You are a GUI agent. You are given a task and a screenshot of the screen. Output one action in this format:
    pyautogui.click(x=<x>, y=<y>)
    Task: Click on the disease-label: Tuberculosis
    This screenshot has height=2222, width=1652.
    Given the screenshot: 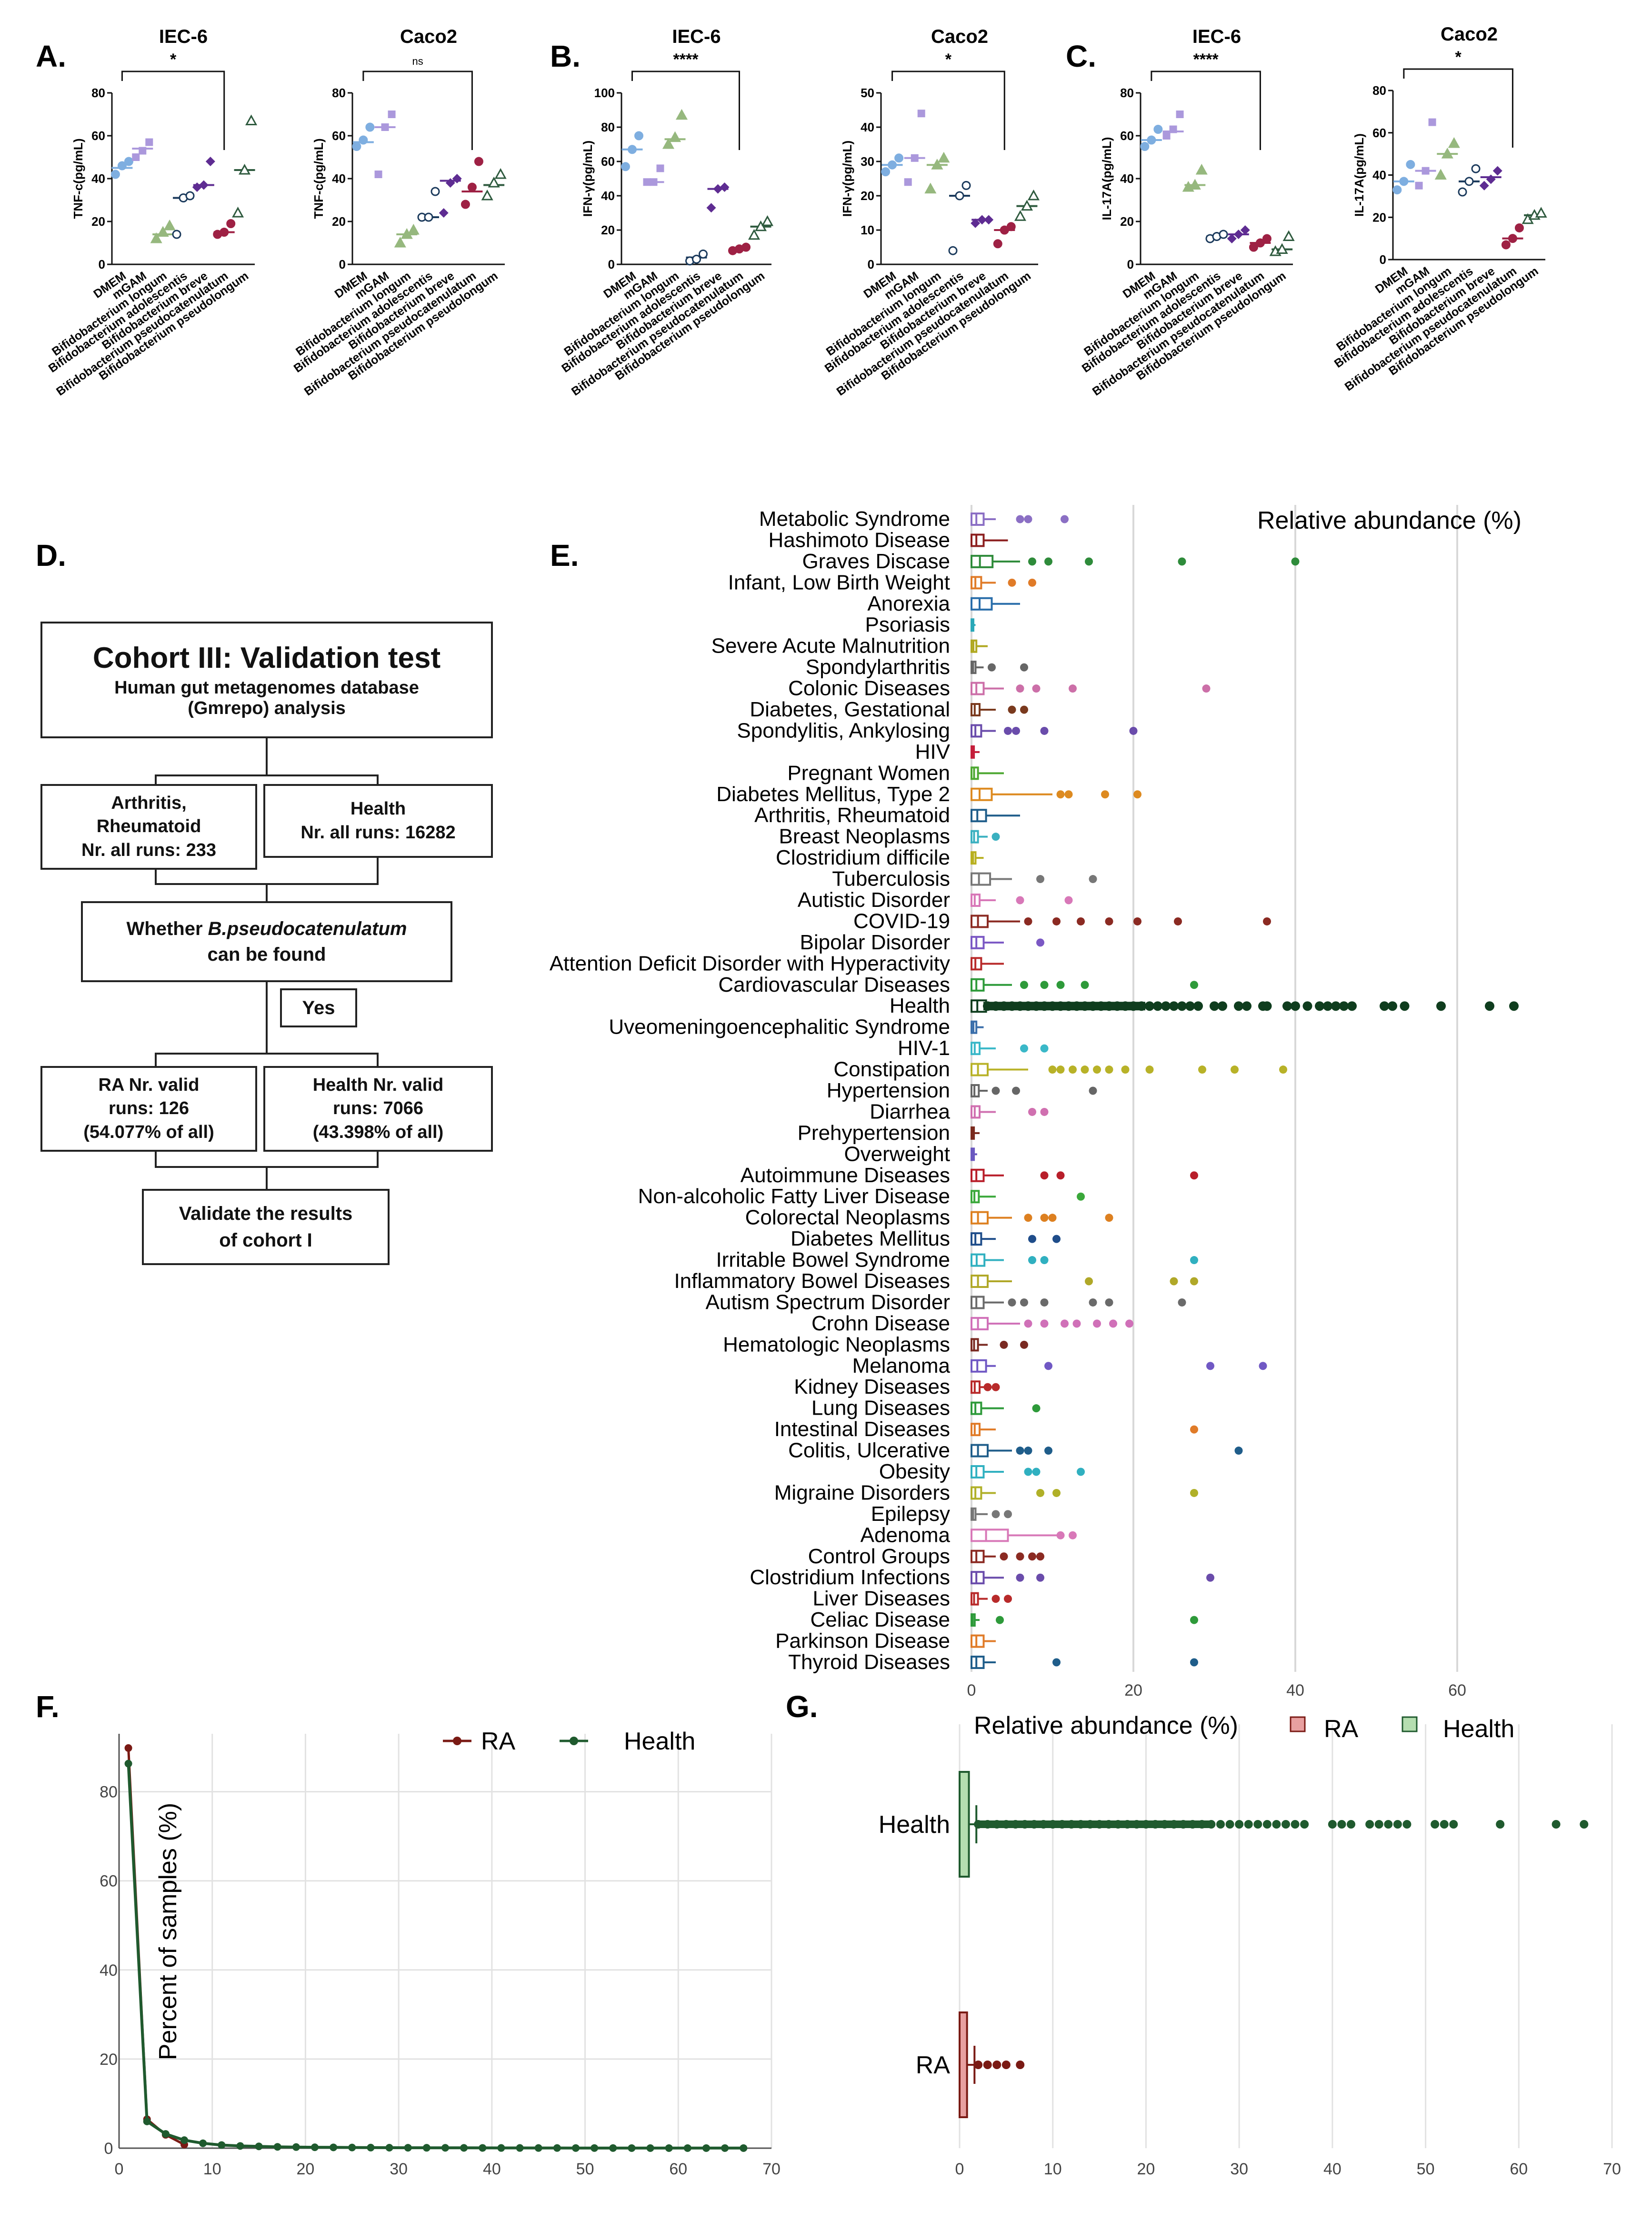 What is the action you would take?
    pyautogui.click(x=891, y=879)
    